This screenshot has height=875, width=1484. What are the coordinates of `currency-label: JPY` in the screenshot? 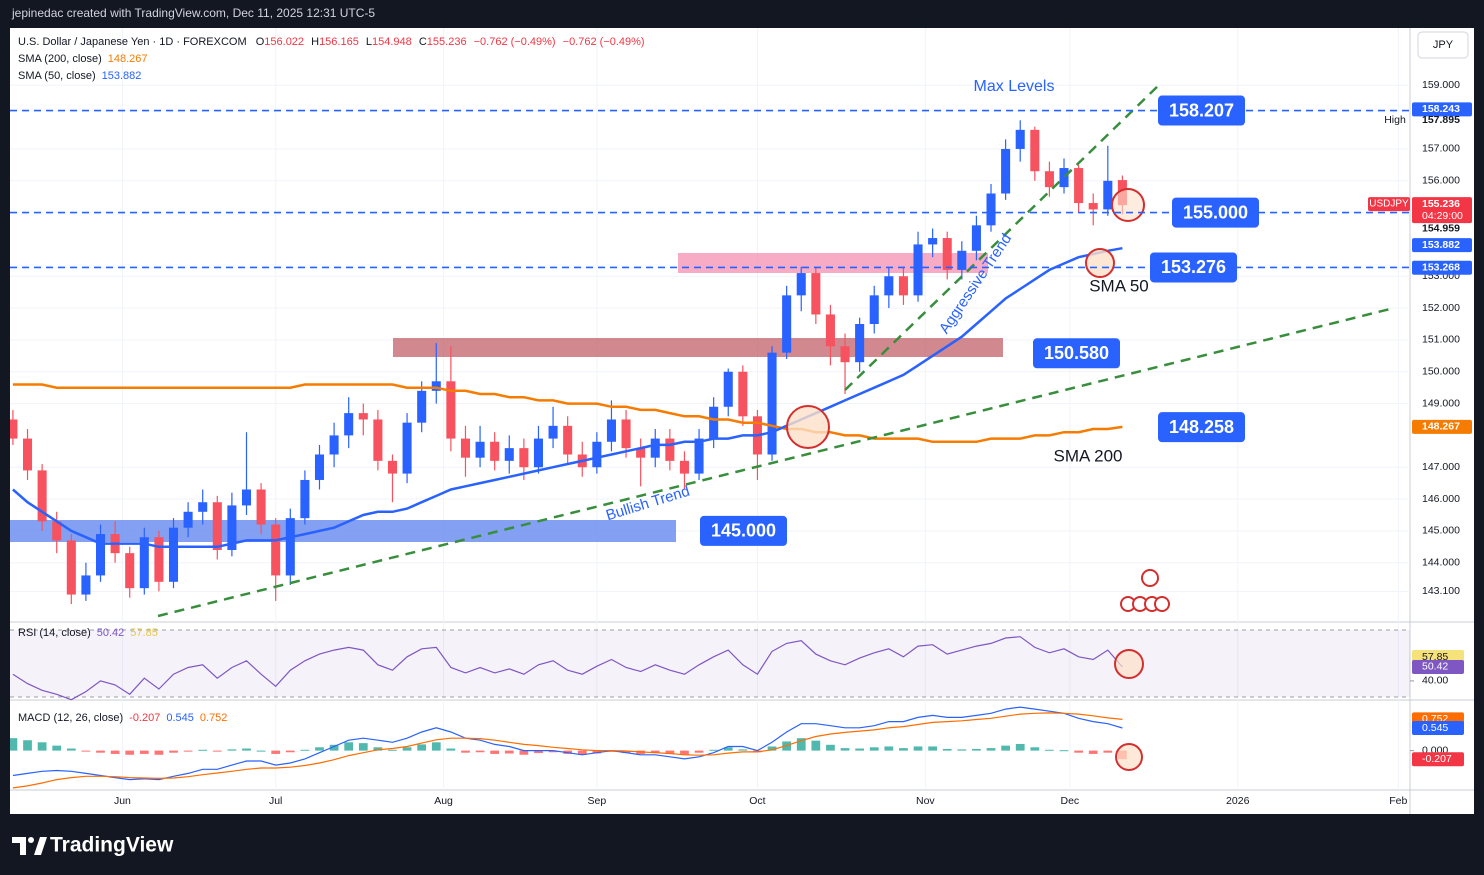 It's located at (1443, 45).